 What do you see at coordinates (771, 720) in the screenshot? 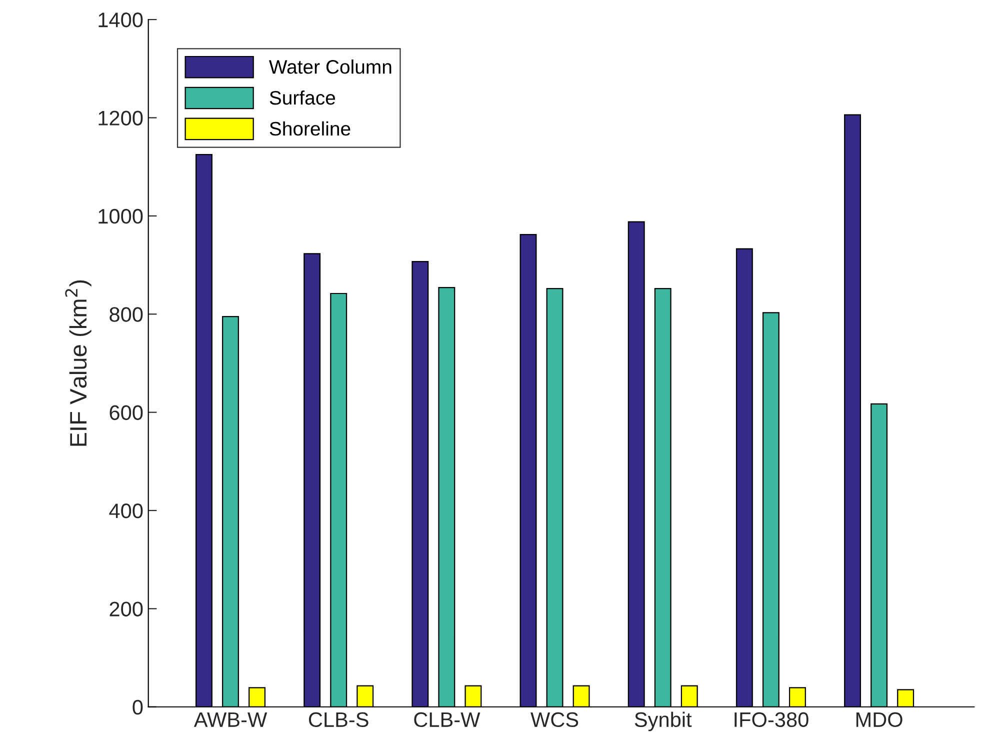
I see `x-tick-label: IFO-380` at bounding box center [771, 720].